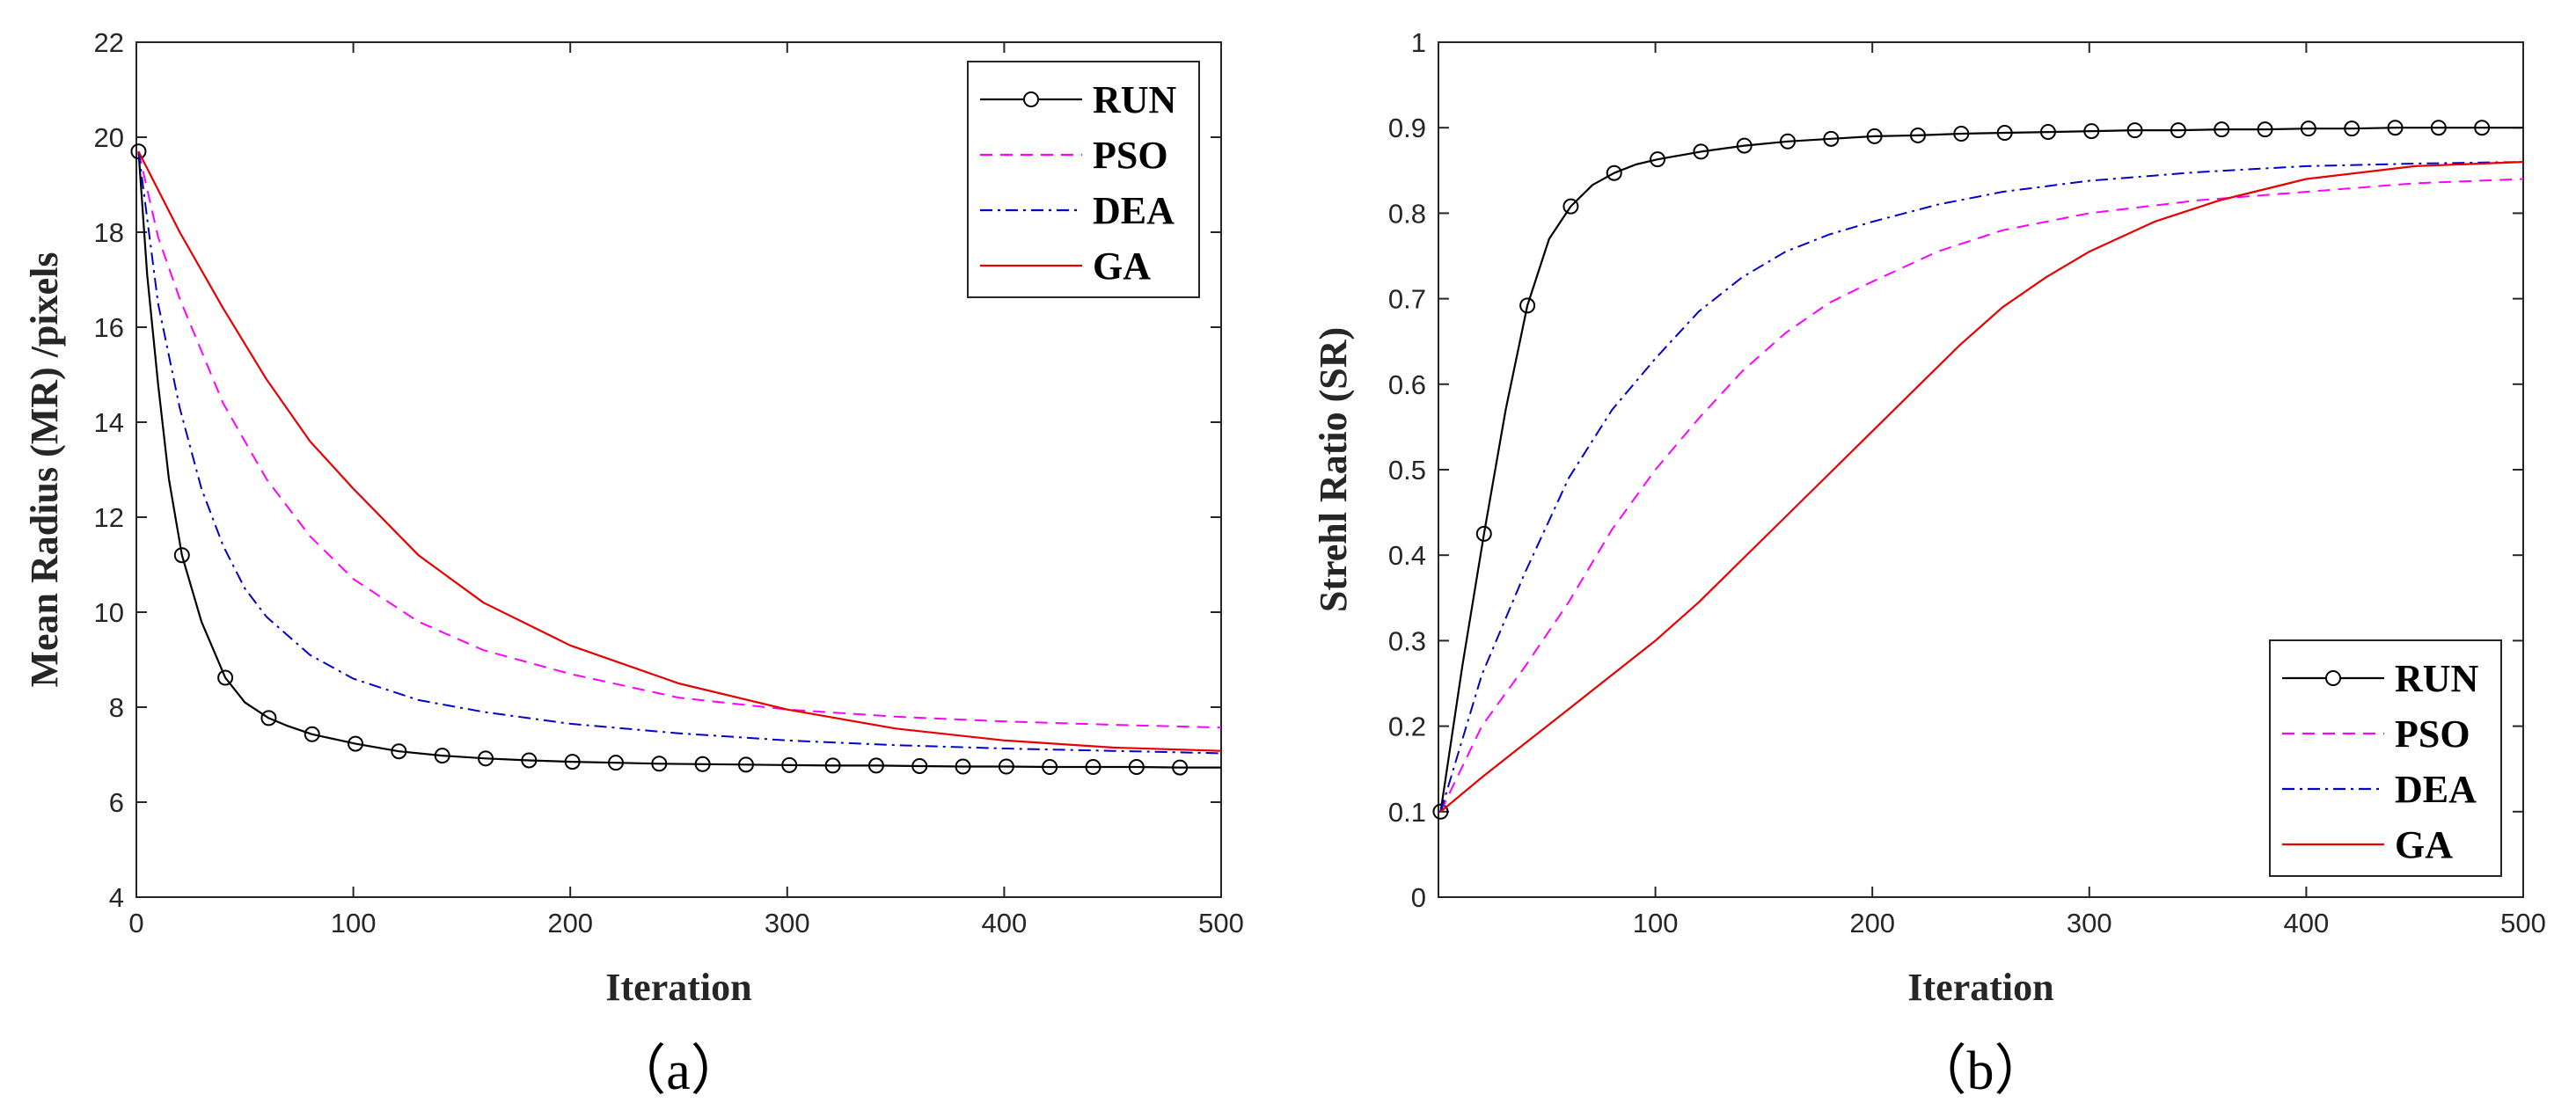 The height and width of the screenshot is (1110, 2576). Describe the element at coordinates (1407, 812) in the screenshot. I see `y-tick-label: 0.1` at that location.